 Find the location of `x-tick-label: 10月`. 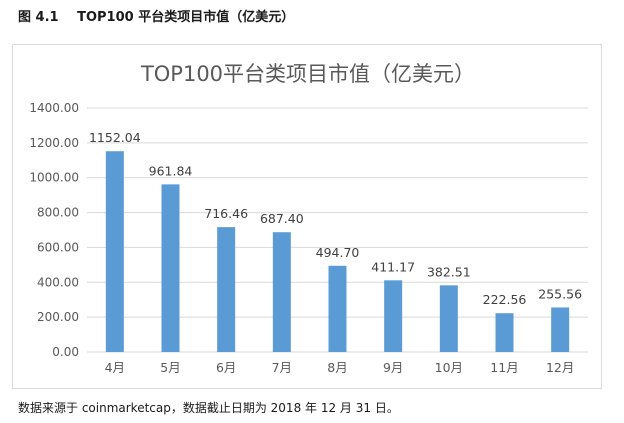

x-tick-label: 10月 is located at coordinates (449, 367).